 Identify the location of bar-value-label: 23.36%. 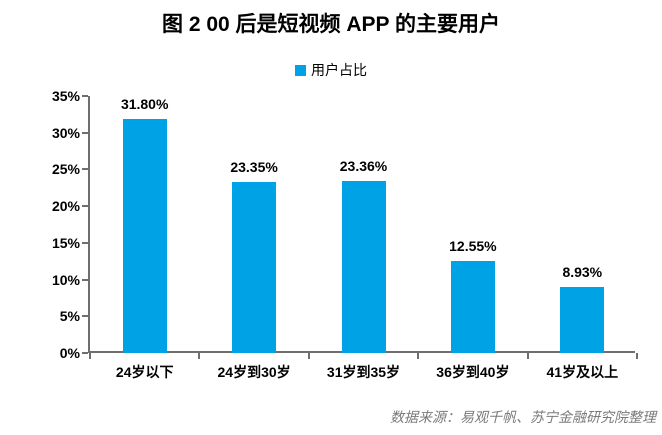
(363, 166).